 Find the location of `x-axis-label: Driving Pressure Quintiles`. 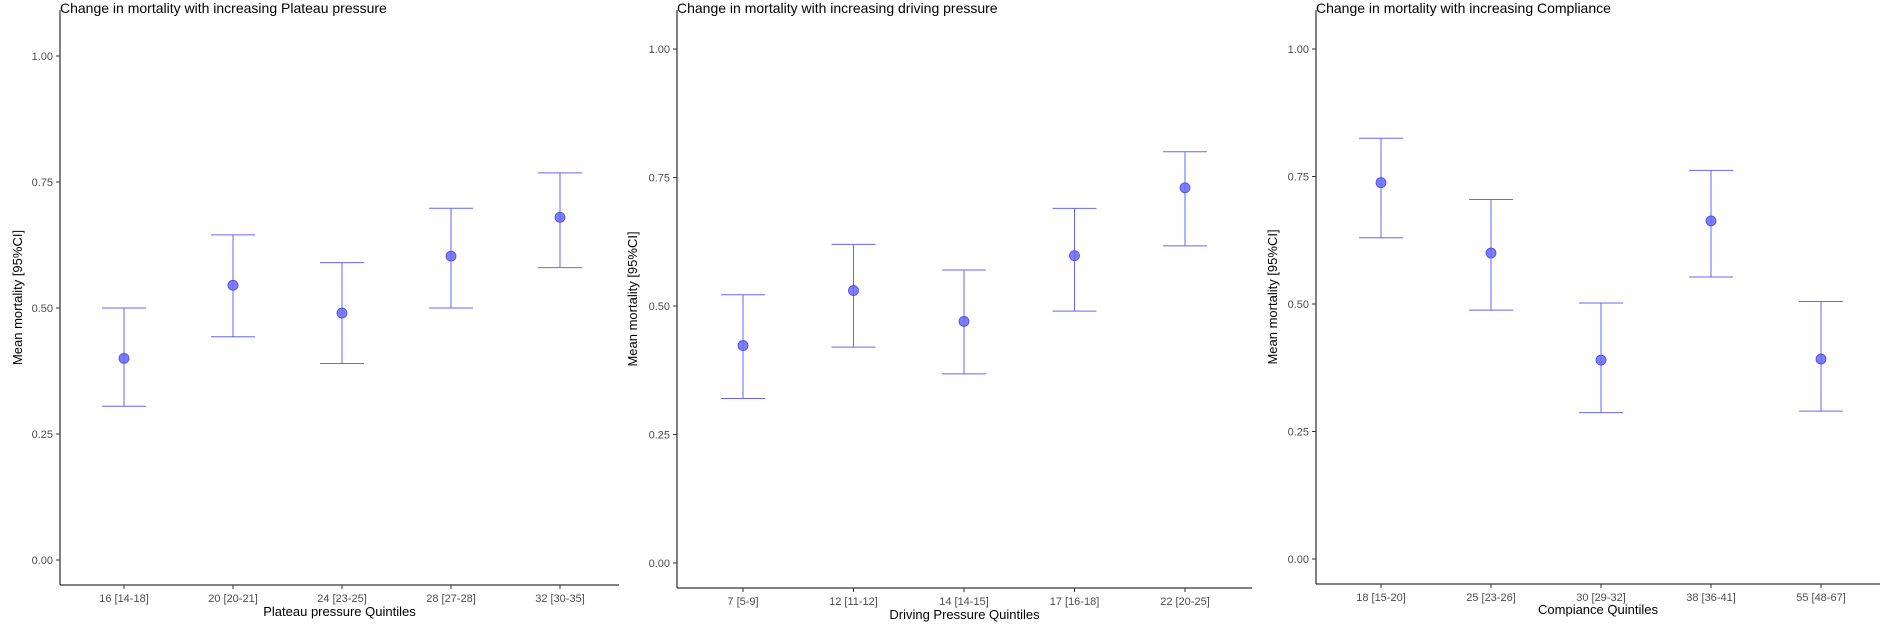

x-axis-label: Driving Pressure Quintiles is located at coordinates (964, 614).